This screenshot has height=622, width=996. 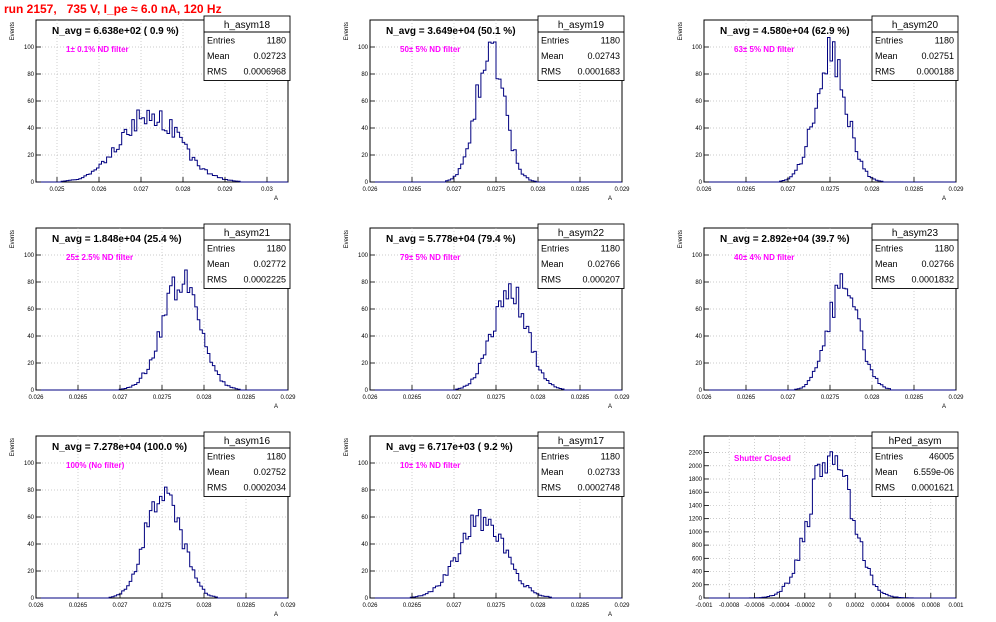 What do you see at coordinates (696, 533) in the screenshot?
I see `y-tick-label: 1000` at bounding box center [696, 533].